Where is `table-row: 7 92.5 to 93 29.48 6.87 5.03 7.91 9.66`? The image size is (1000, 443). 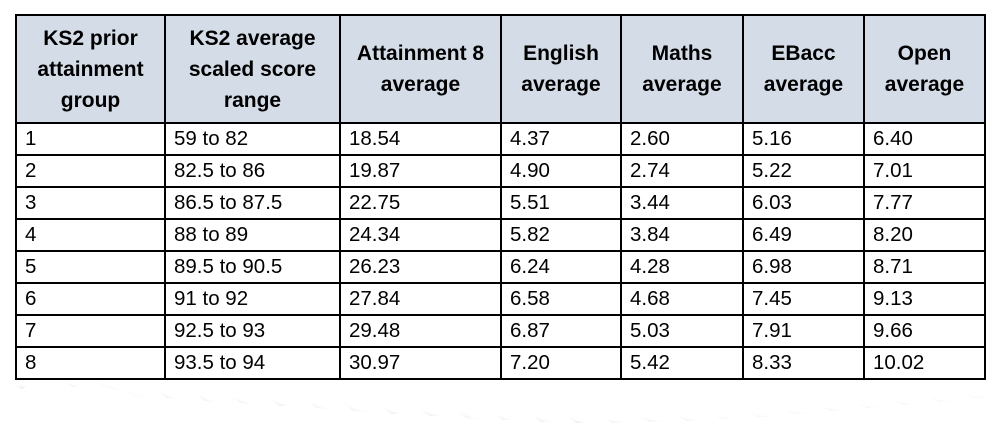
table-row: 7 92.5 to 93 29.48 6.87 5.03 7.91 9.66 is located at coordinates (500, 331).